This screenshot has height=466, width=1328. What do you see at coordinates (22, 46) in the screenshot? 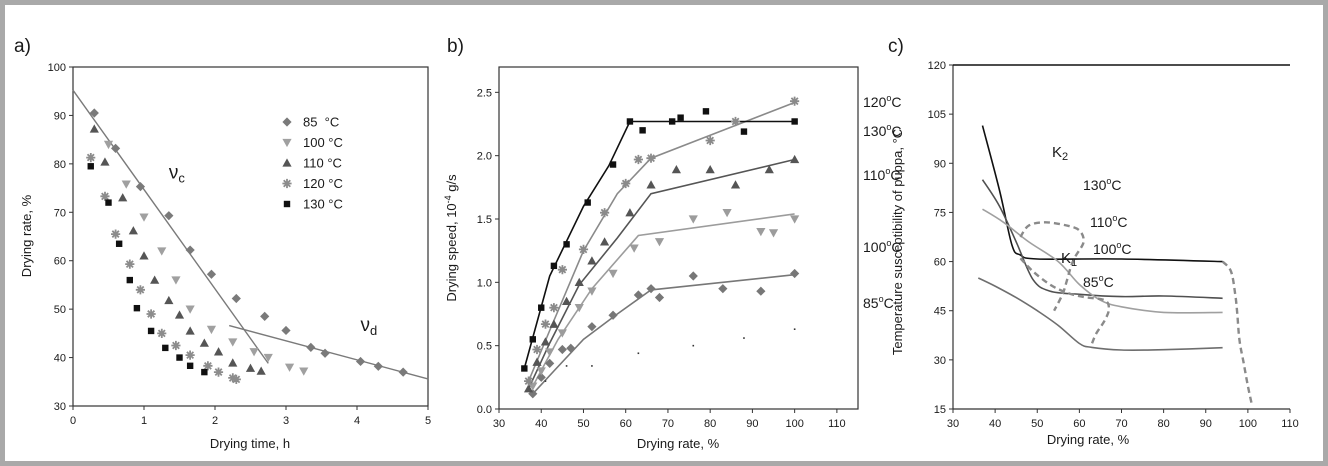
I see `panel-a-label: a)` at bounding box center [22, 46].